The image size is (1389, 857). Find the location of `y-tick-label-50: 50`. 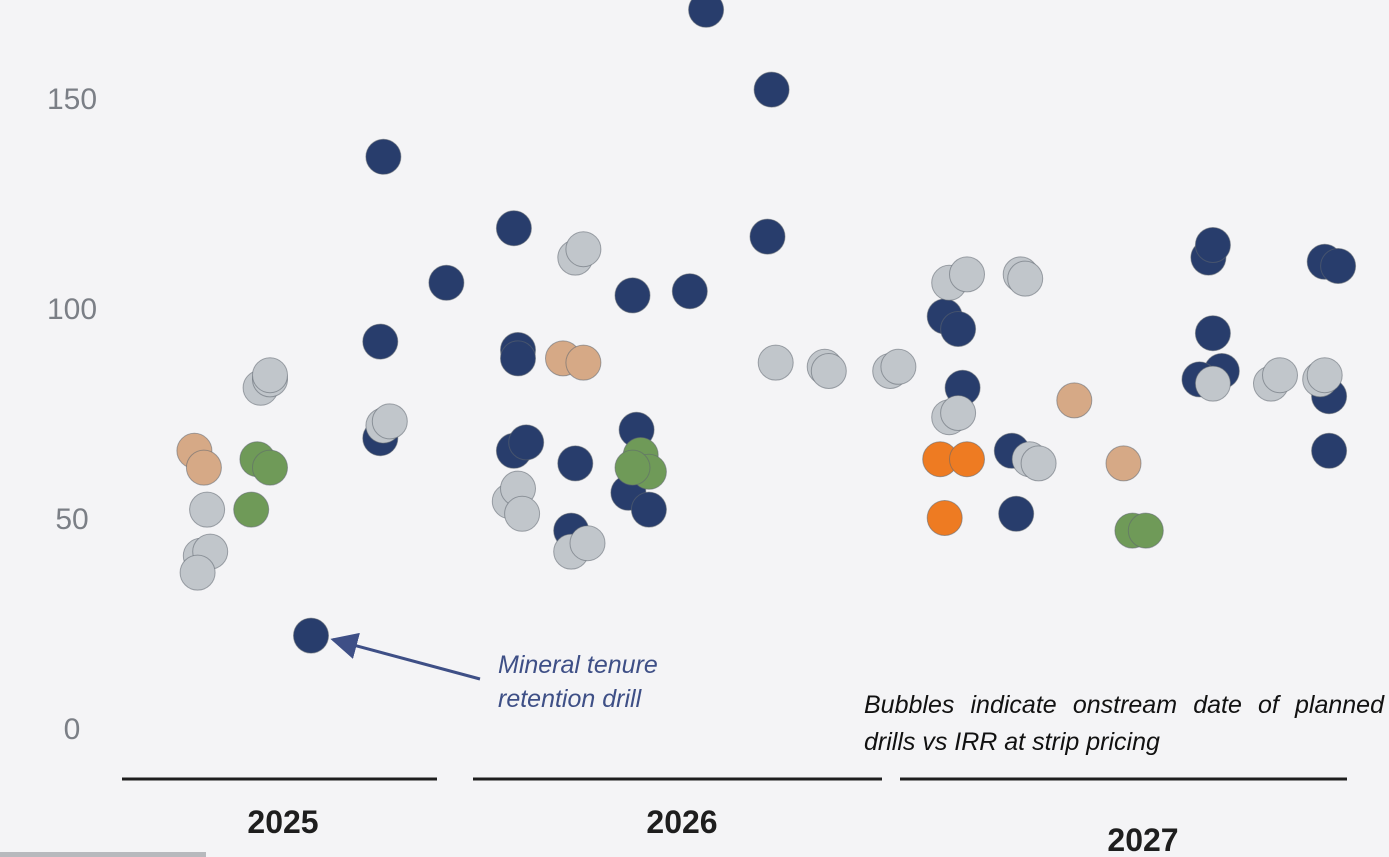

y-tick-label-50: 50 is located at coordinates (71, 519).